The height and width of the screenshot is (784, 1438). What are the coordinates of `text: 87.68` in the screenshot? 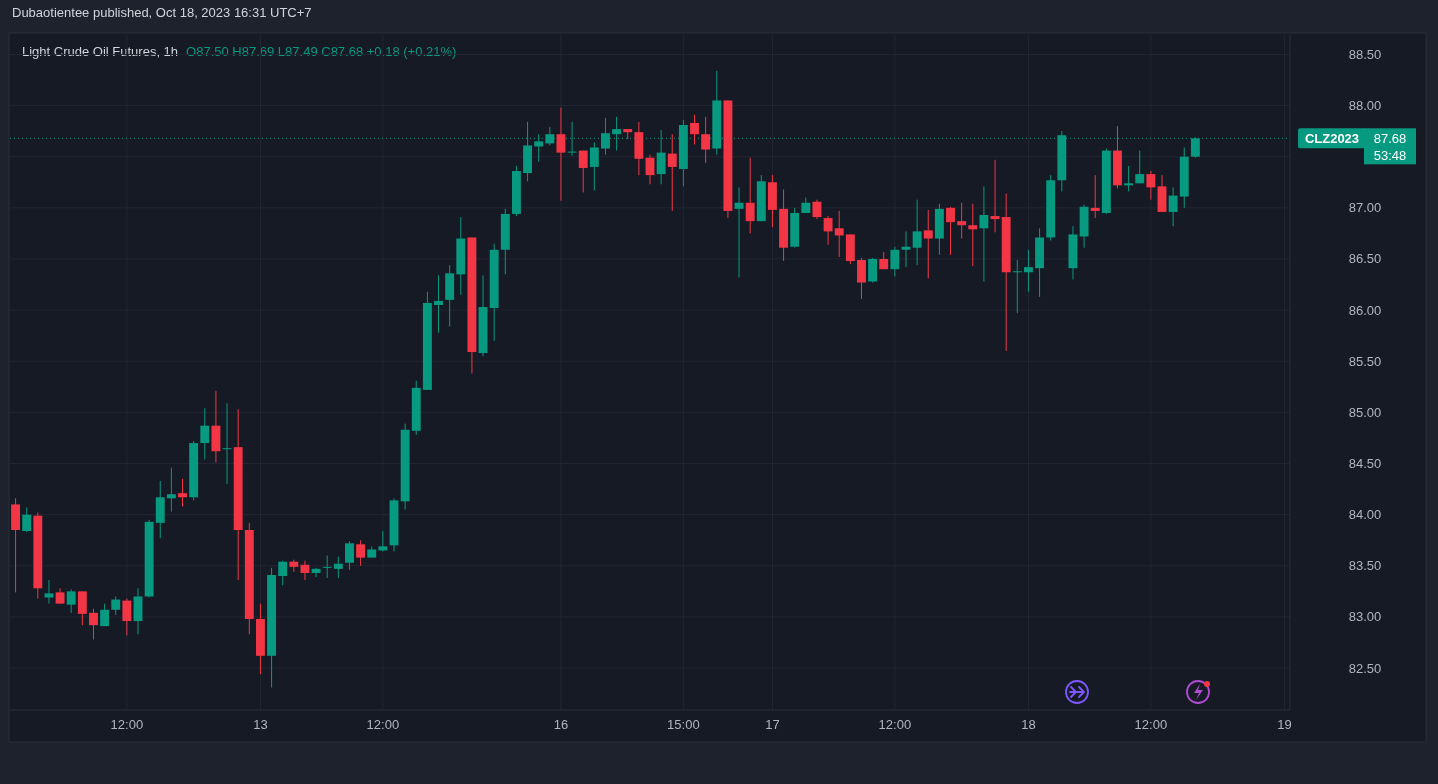 It's located at (1390, 138).